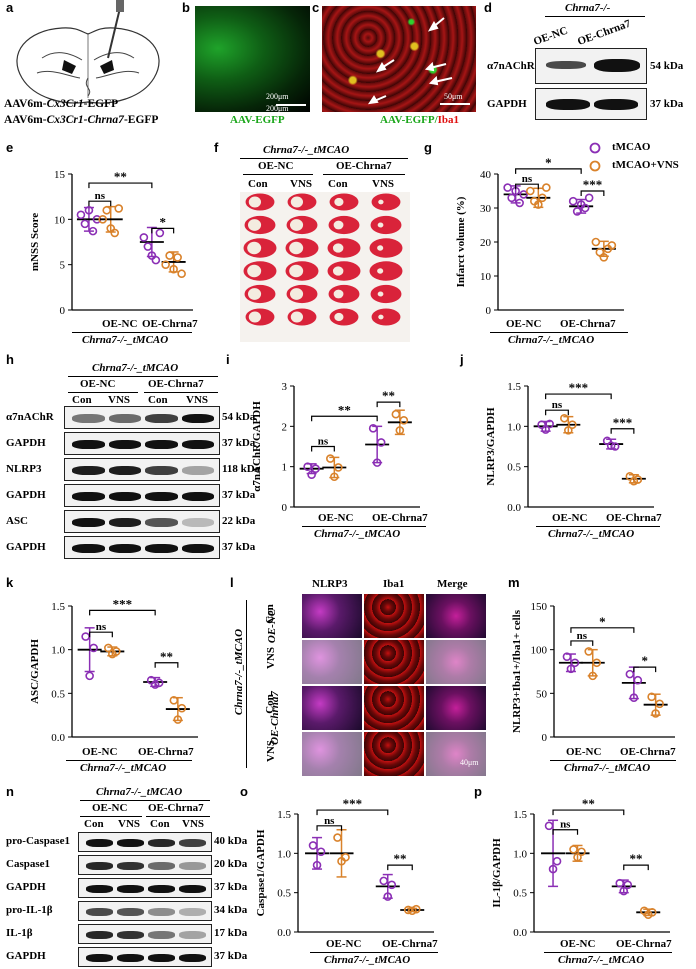 Image resolution: width=696 pixels, height=969 pixels. I want to click on col-n-0: Con, so click(94, 824).